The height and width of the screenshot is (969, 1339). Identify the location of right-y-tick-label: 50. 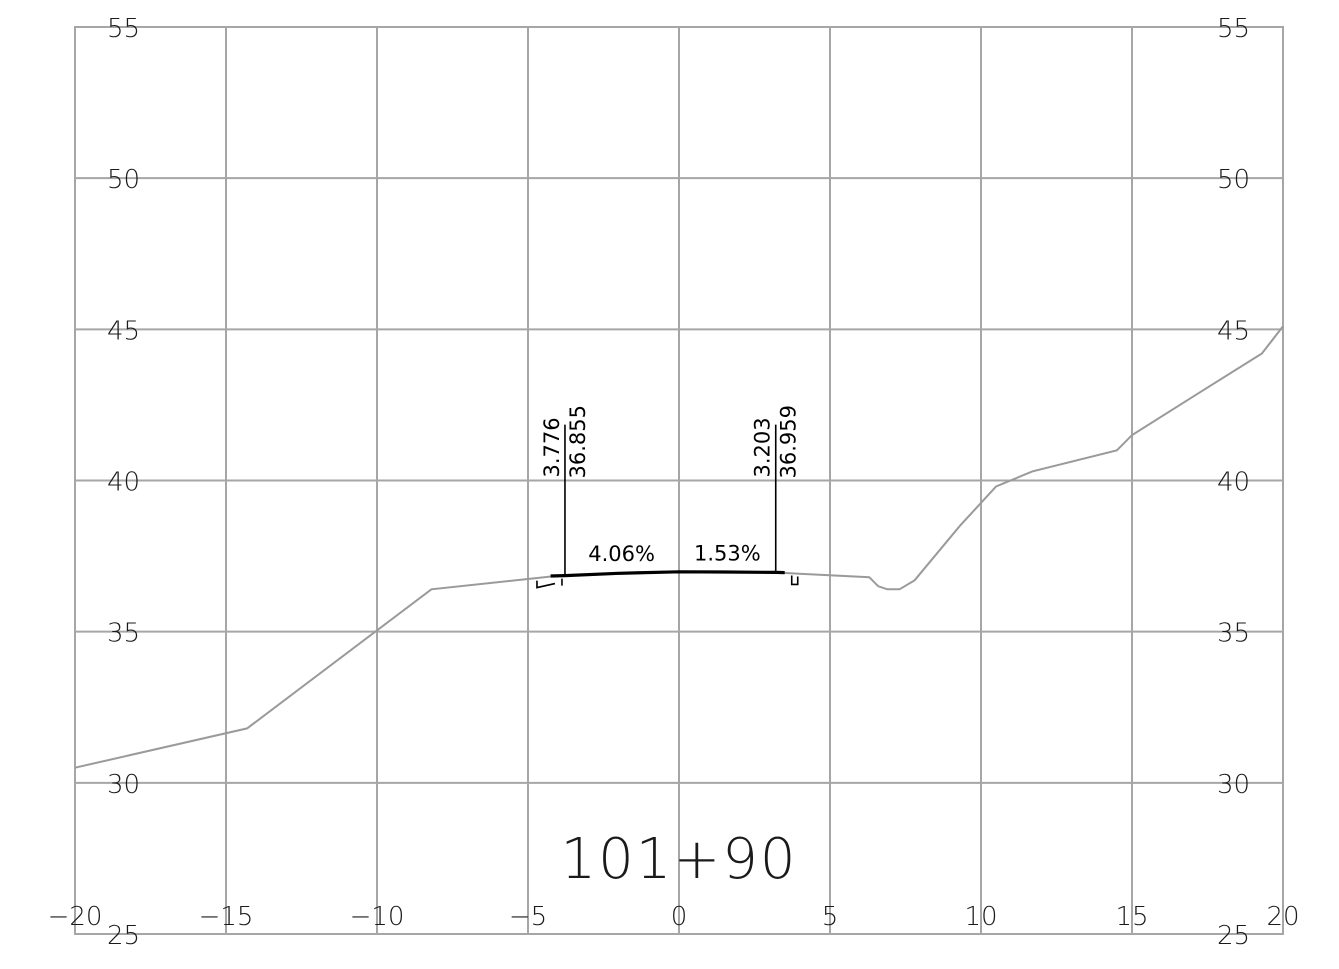
(1233, 180).